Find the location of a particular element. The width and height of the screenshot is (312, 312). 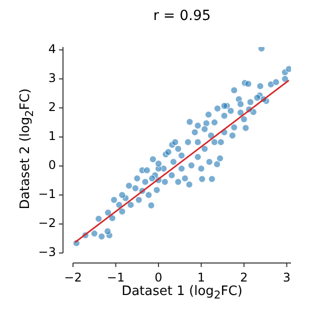

y-tick-label: 2 is located at coordinates (52, 107).